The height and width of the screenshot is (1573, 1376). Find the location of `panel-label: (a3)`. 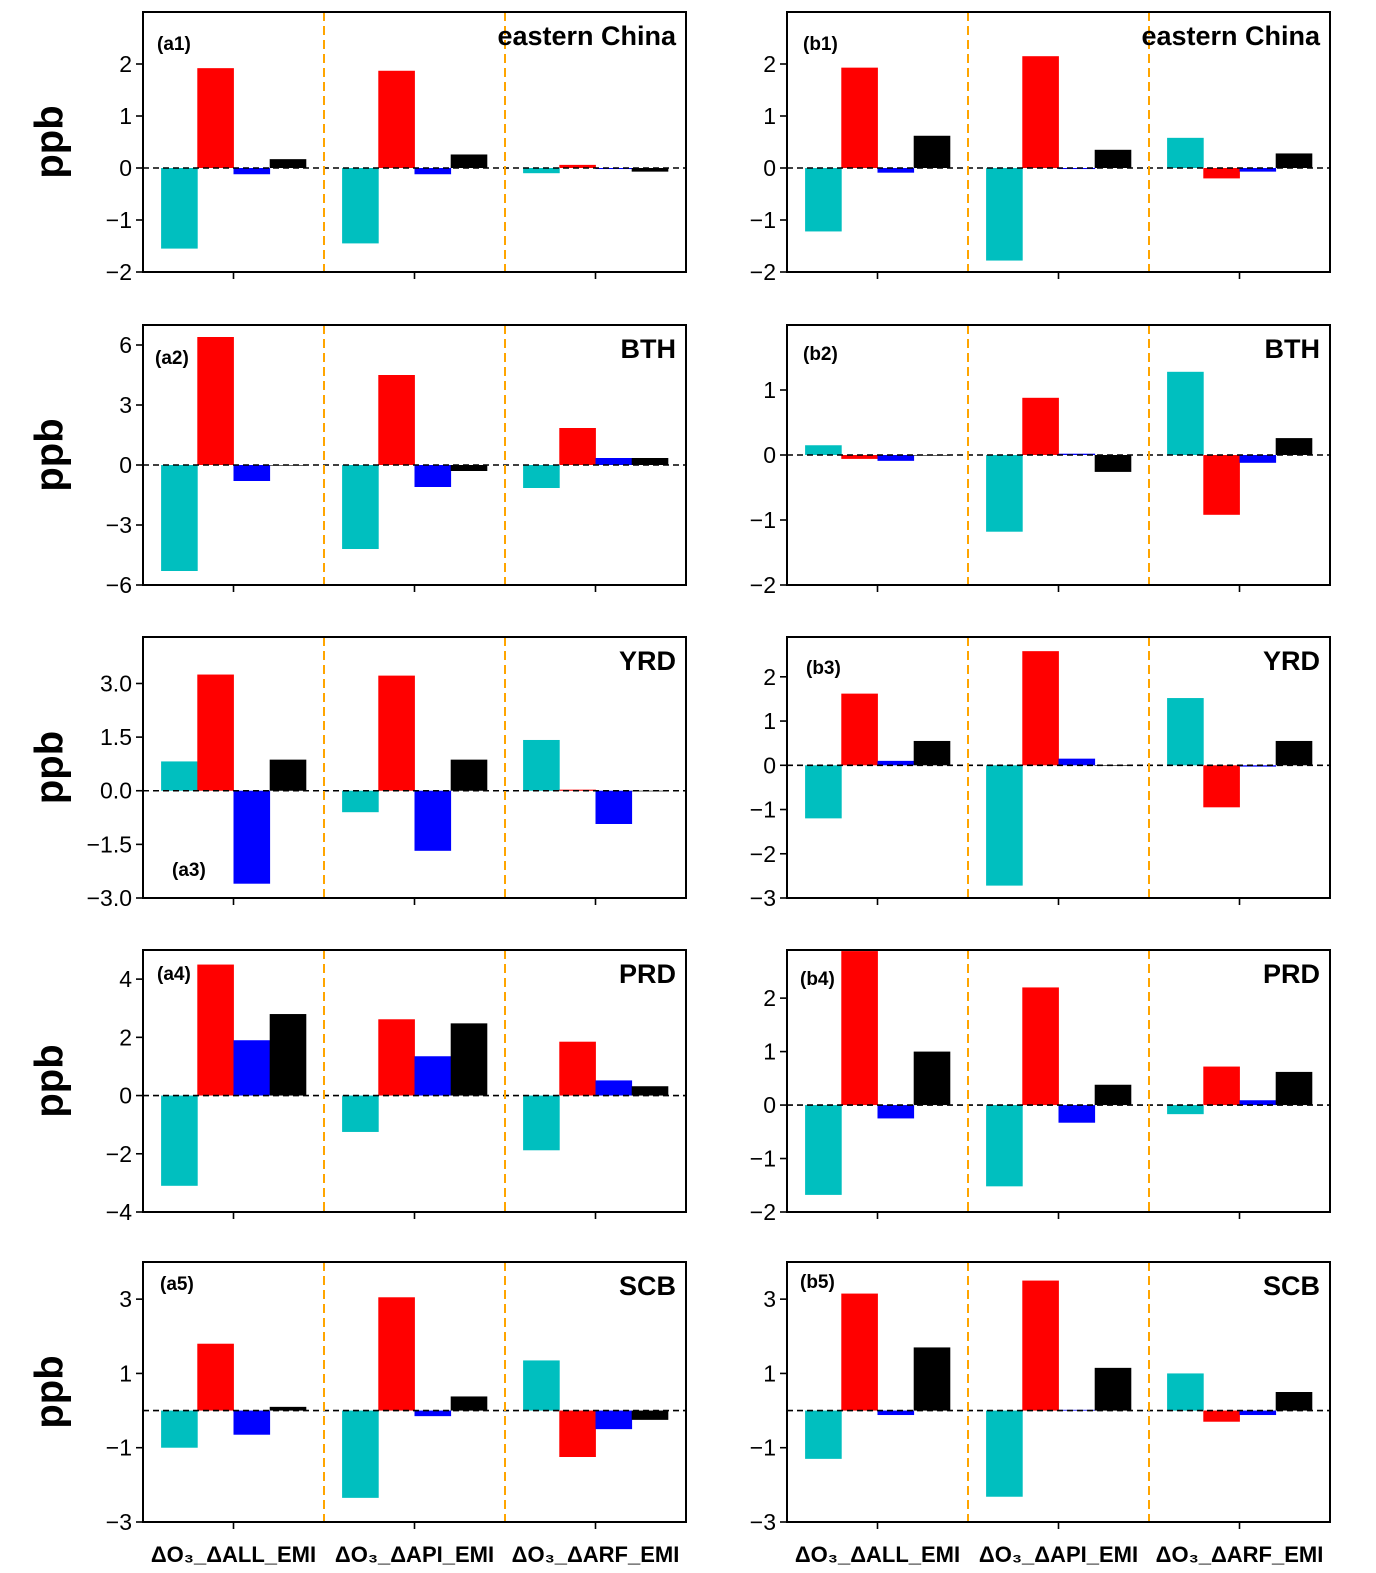

panel-label: (a3) is located at coordinates (189, 870).